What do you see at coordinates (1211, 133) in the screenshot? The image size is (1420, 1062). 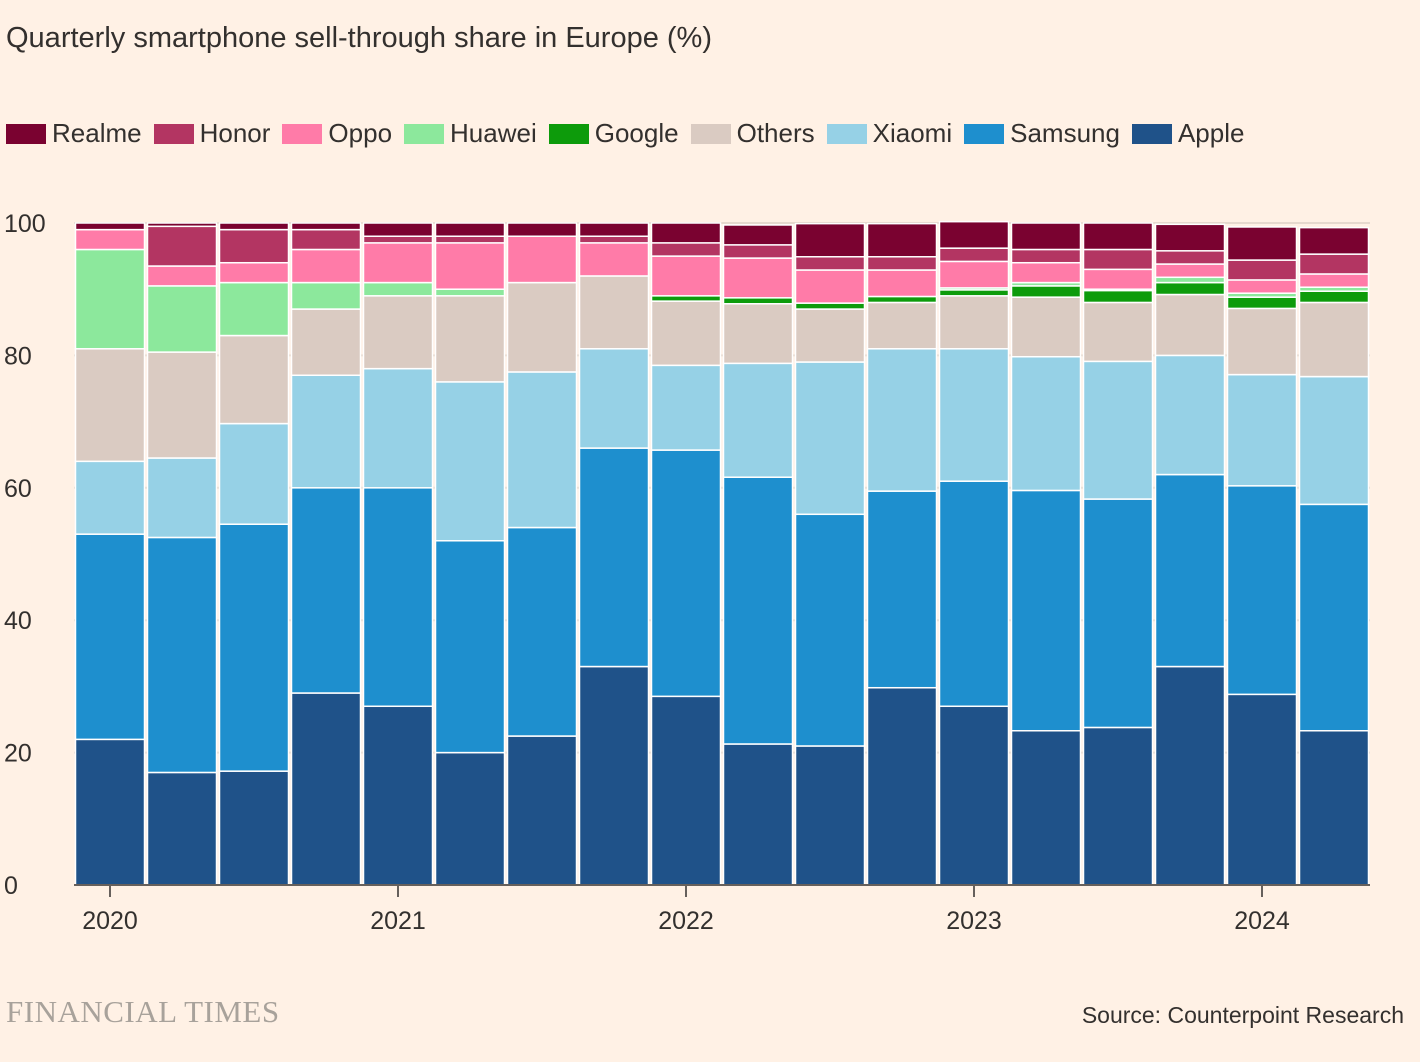 I see `legend-label: Apple` at bounding box center [1211, 133].